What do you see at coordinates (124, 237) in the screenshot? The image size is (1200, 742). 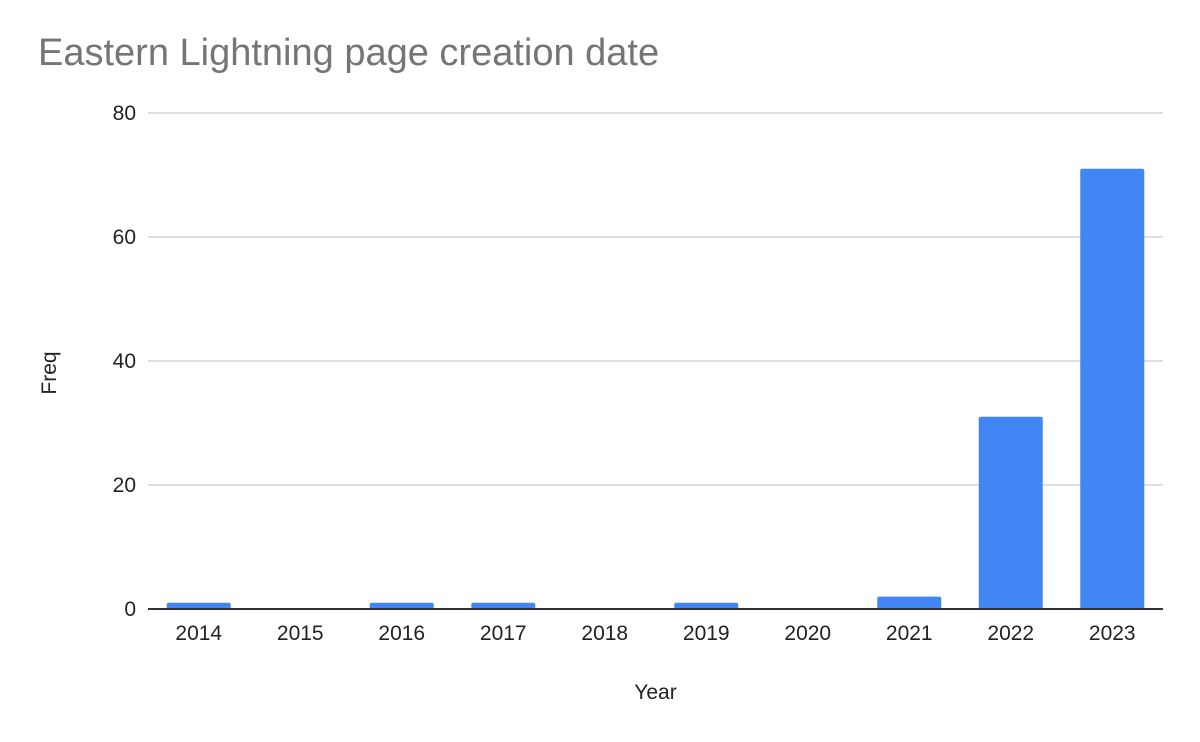 I see `y-tick-label: 60` at bounding box center [124, 237].